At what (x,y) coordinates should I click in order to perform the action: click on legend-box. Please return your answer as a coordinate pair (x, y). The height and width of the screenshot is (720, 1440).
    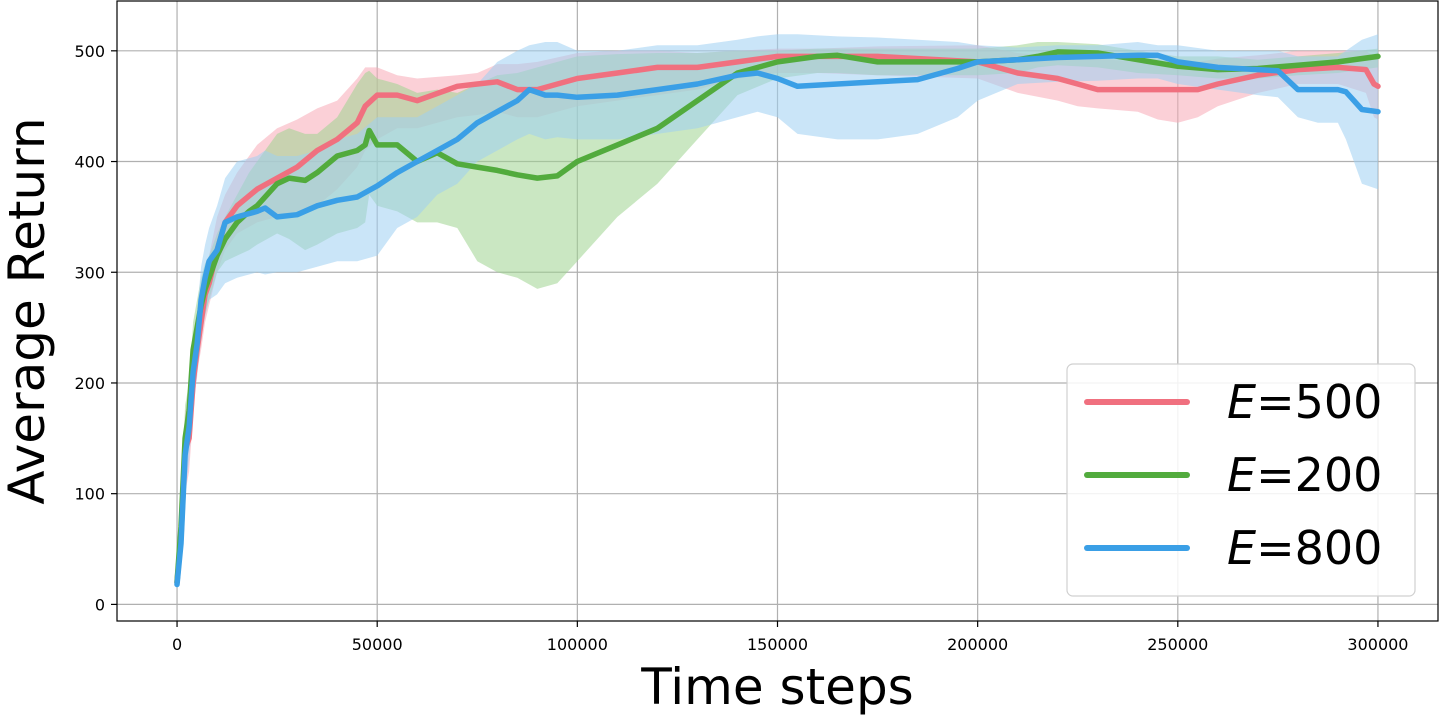
    Looking at the image, I should click on (1241, 480).